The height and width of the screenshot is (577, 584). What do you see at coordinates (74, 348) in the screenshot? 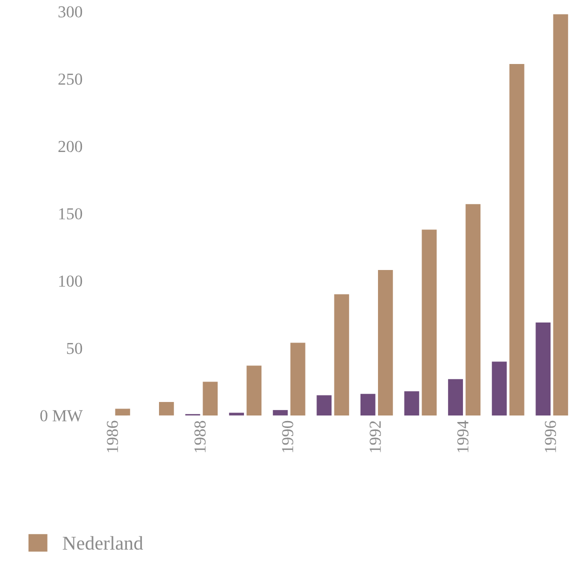
I see `y-tick-label: 50` at bounding box center [74, 348].